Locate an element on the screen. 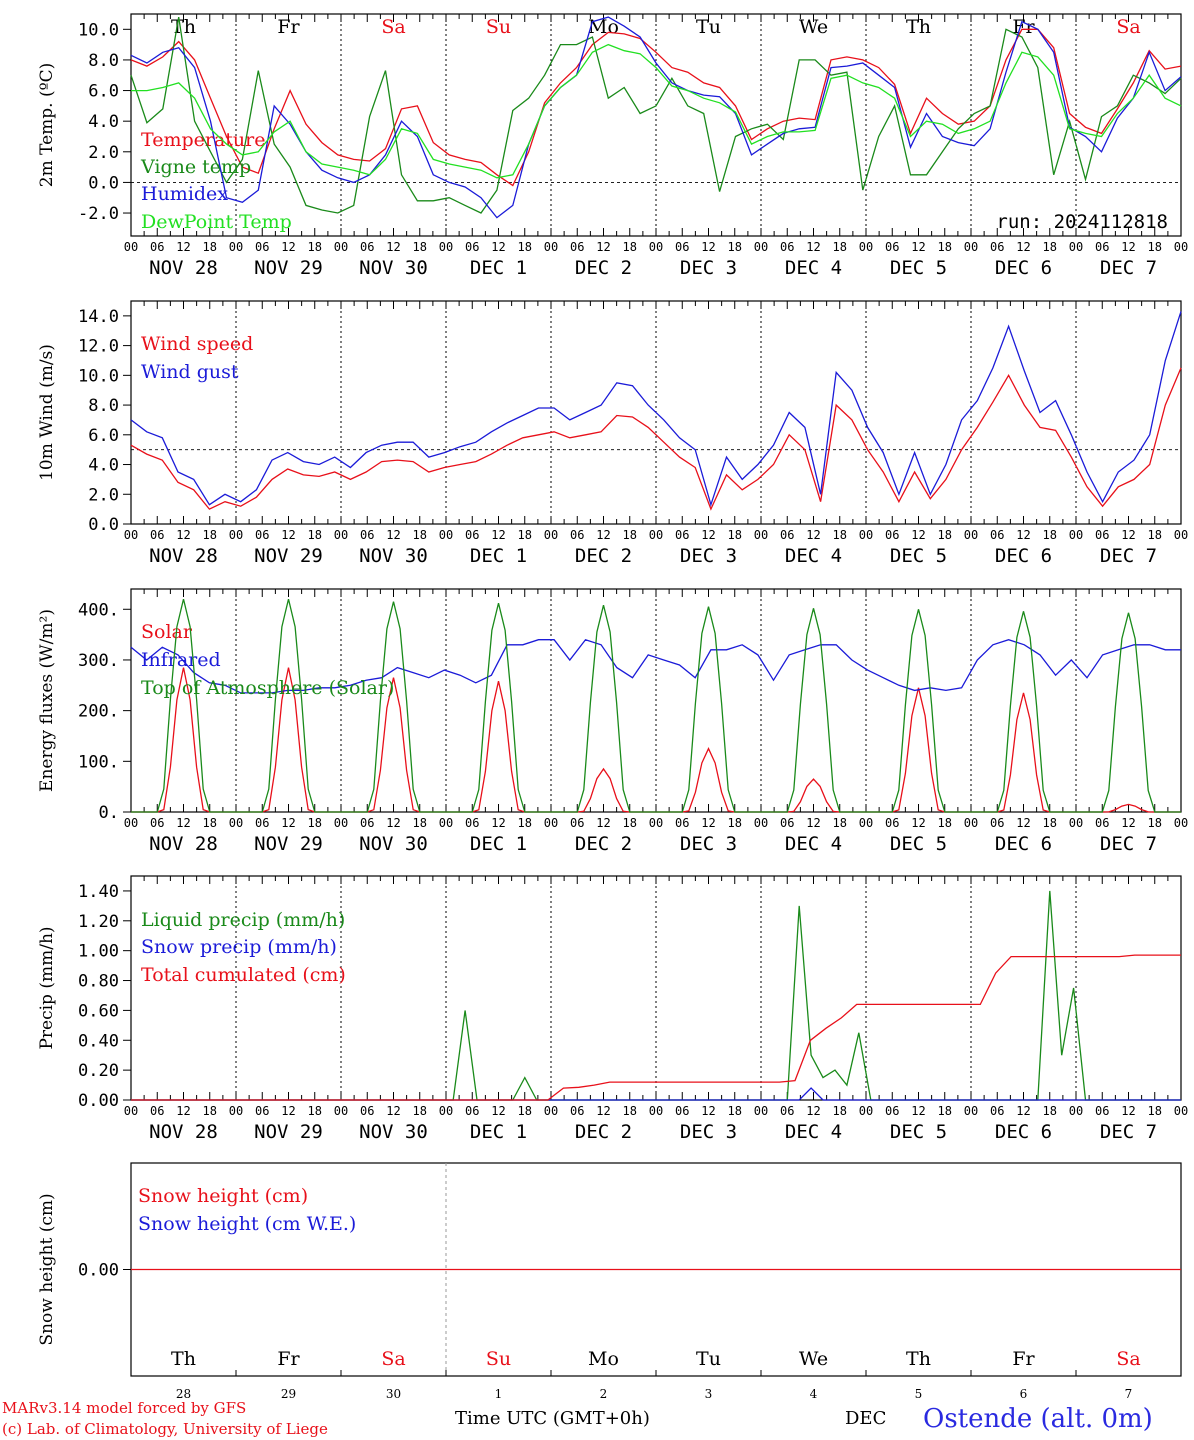  day-number-label: 1 is located at coordinates (499, 1394).